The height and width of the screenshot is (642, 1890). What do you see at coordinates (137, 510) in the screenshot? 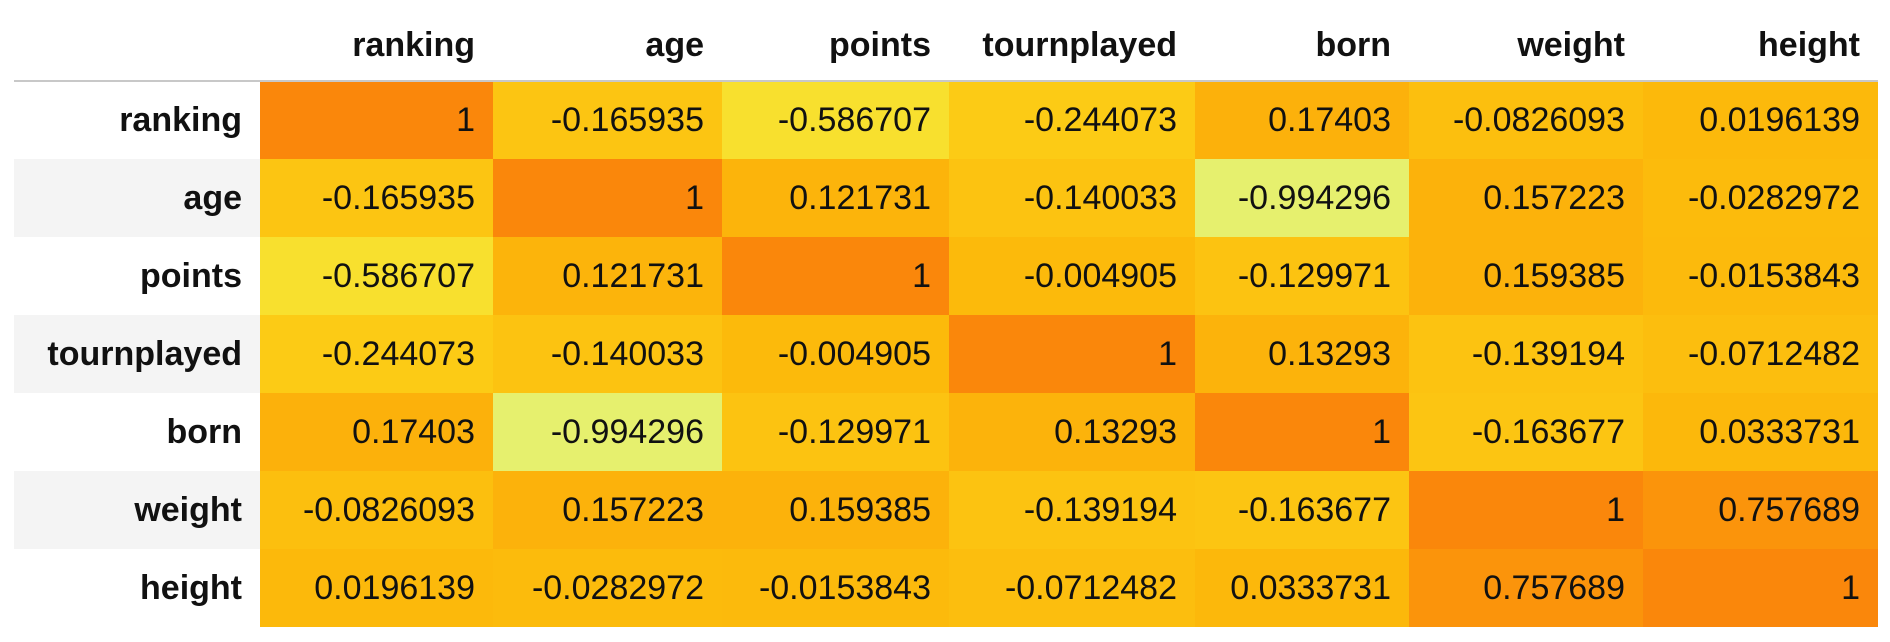
I see `row-header-weight: weight` at bounding box center [137, 510].